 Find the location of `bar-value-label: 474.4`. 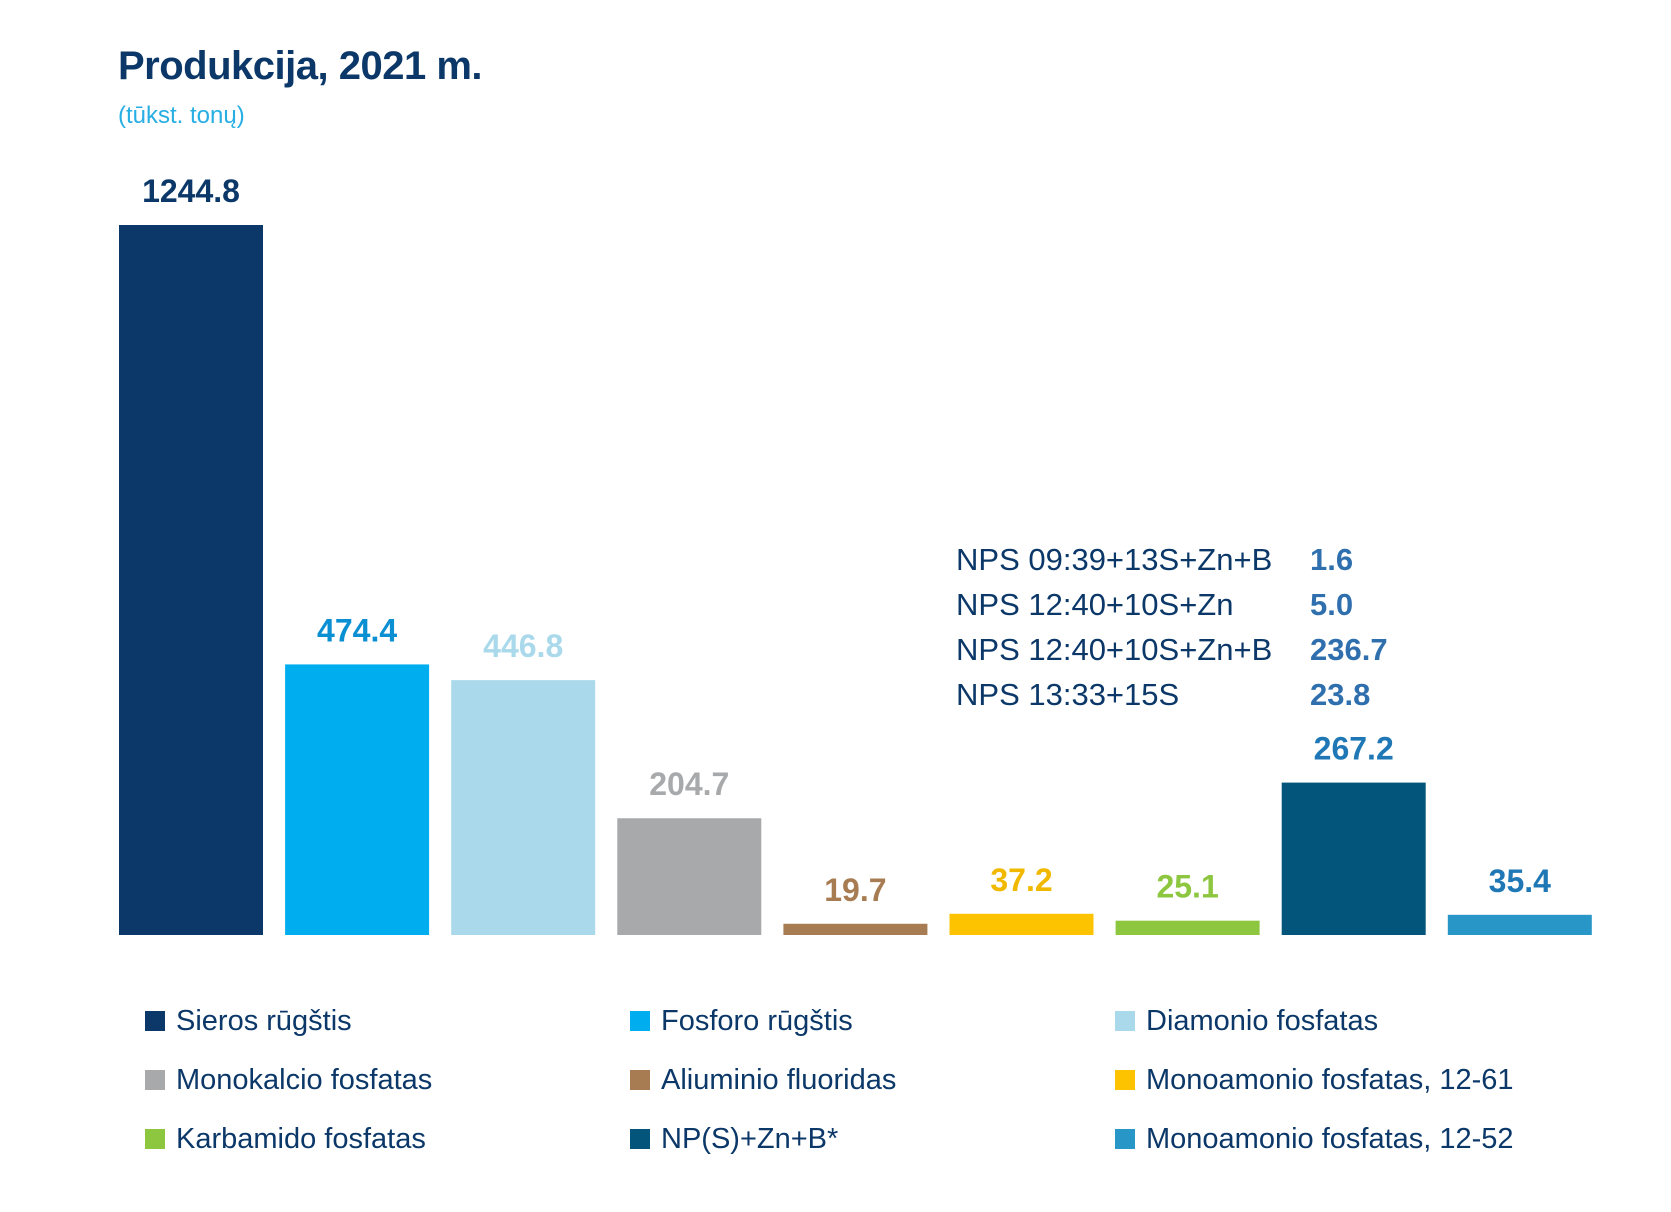

bar-value-label: 474.4 is located at coordinates (357, 630).